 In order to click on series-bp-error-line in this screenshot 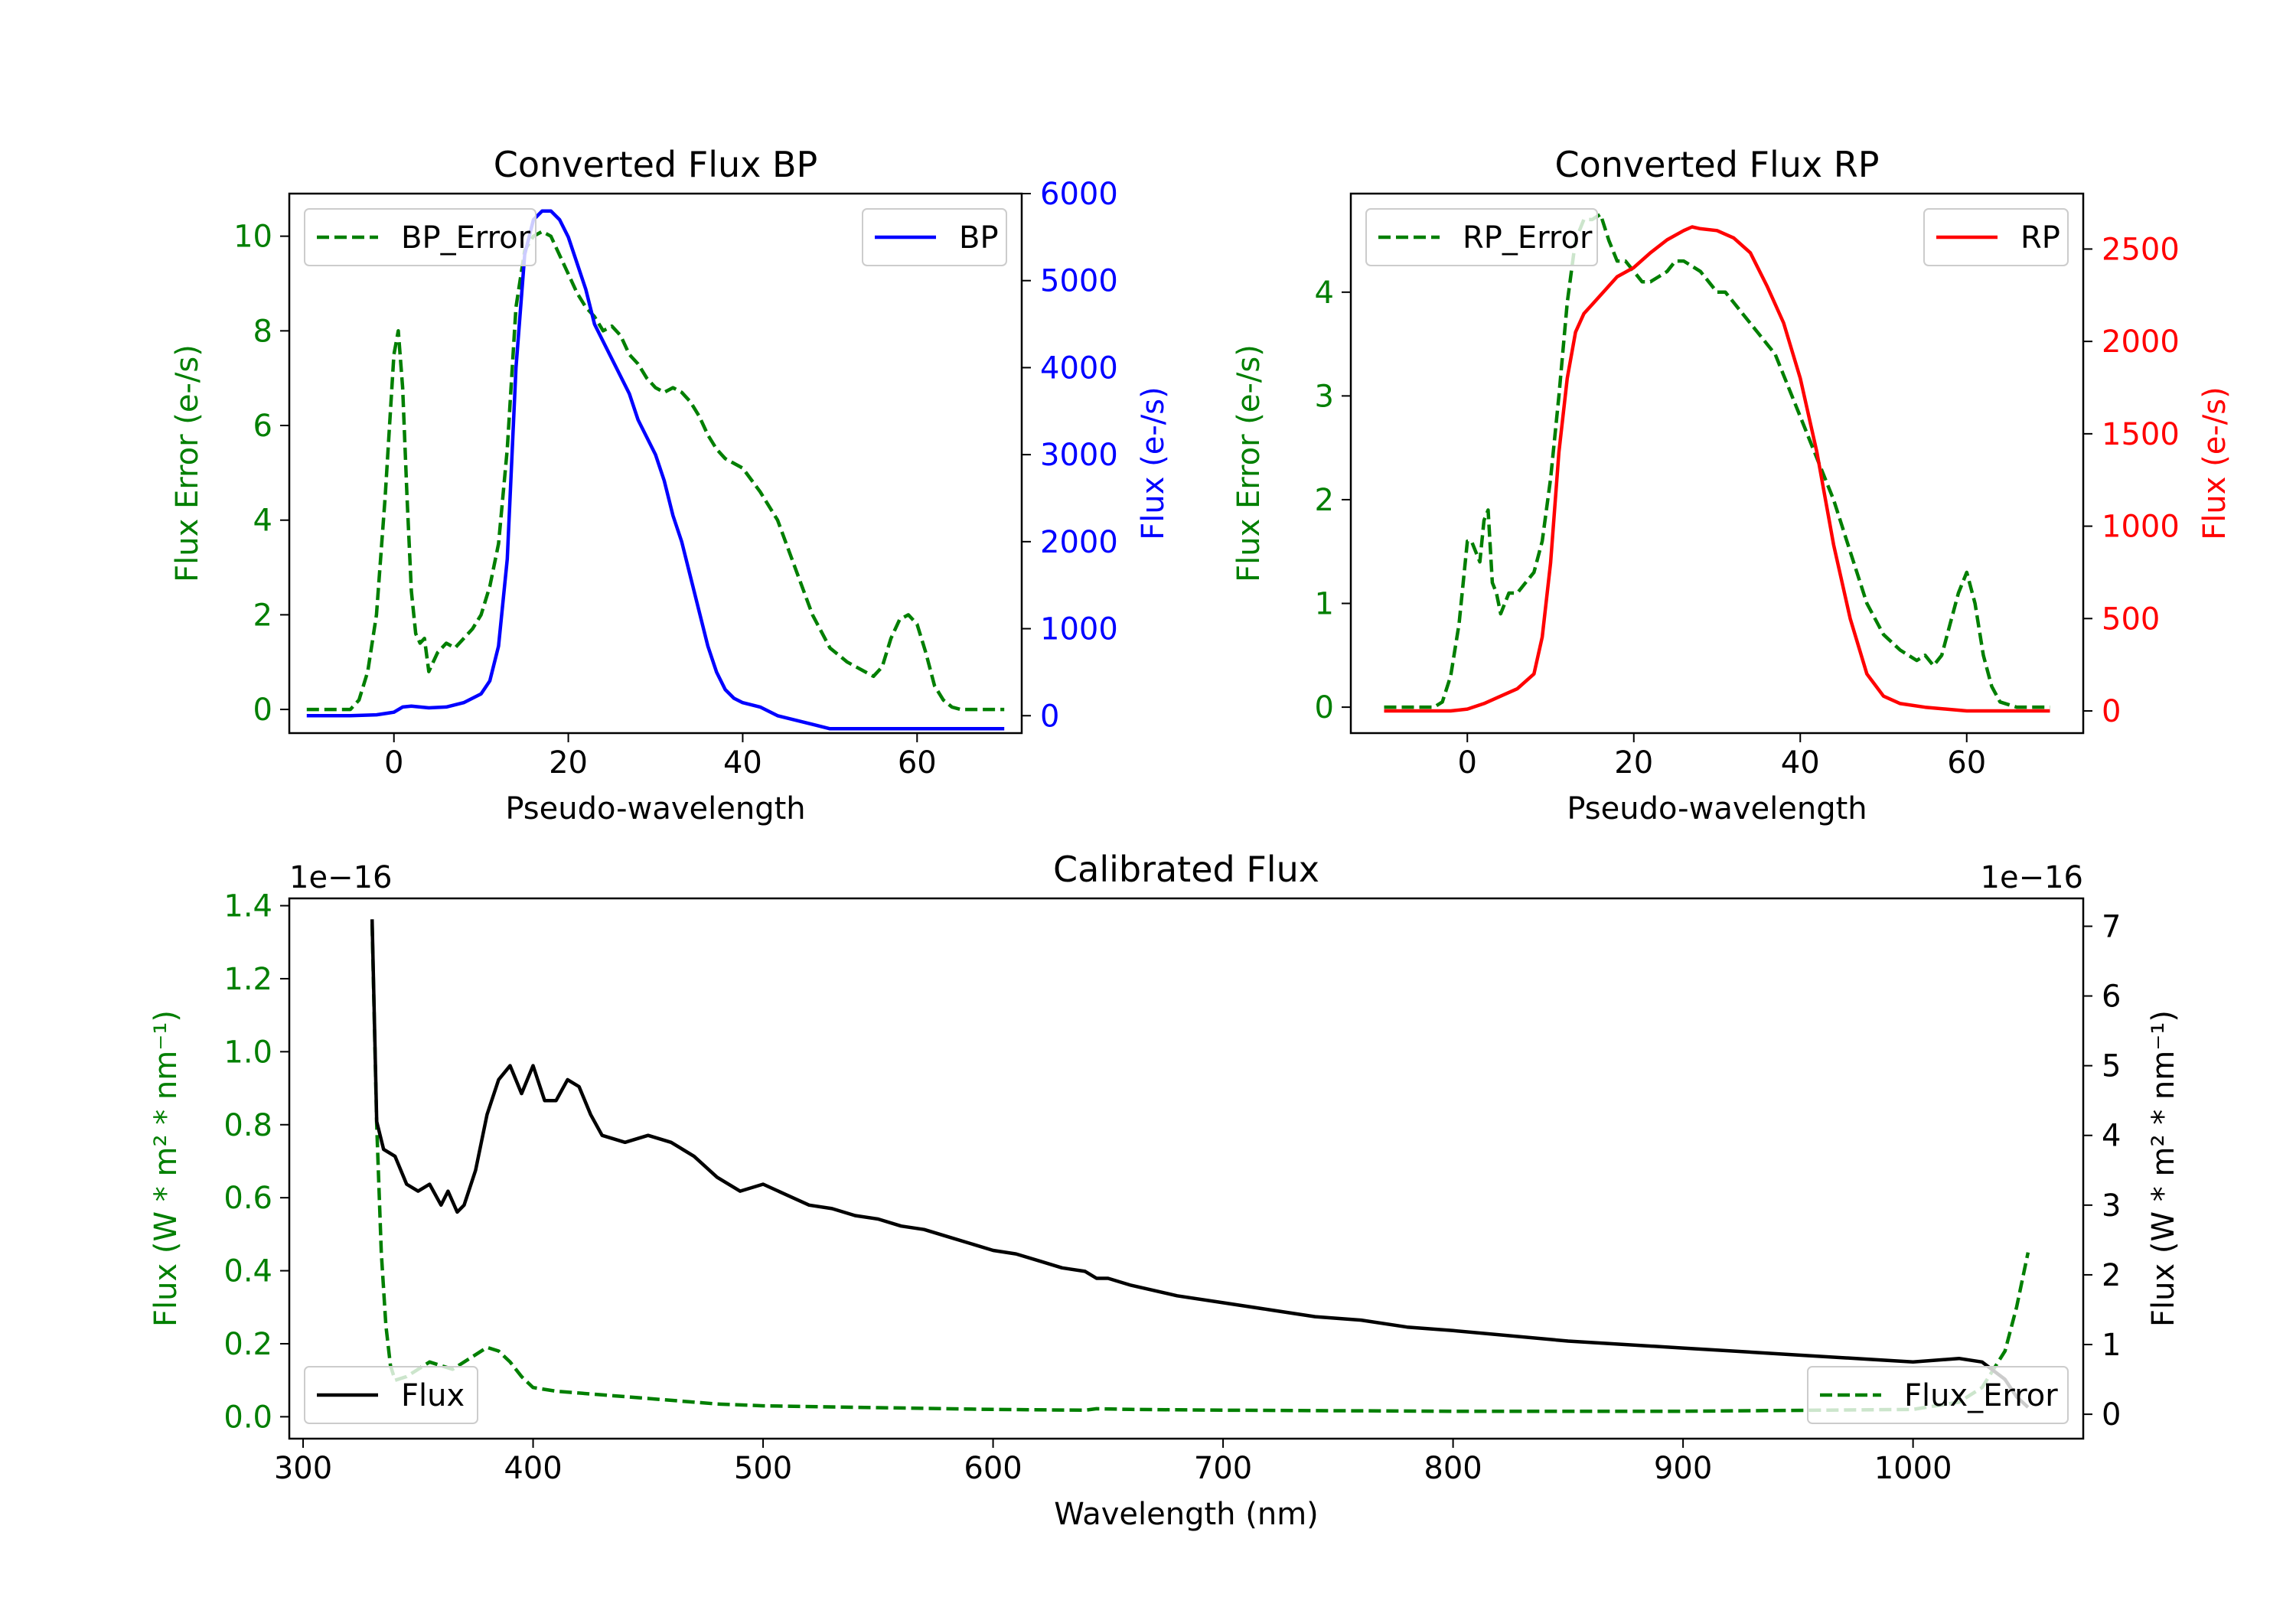, I will do `click(655, 471)`.